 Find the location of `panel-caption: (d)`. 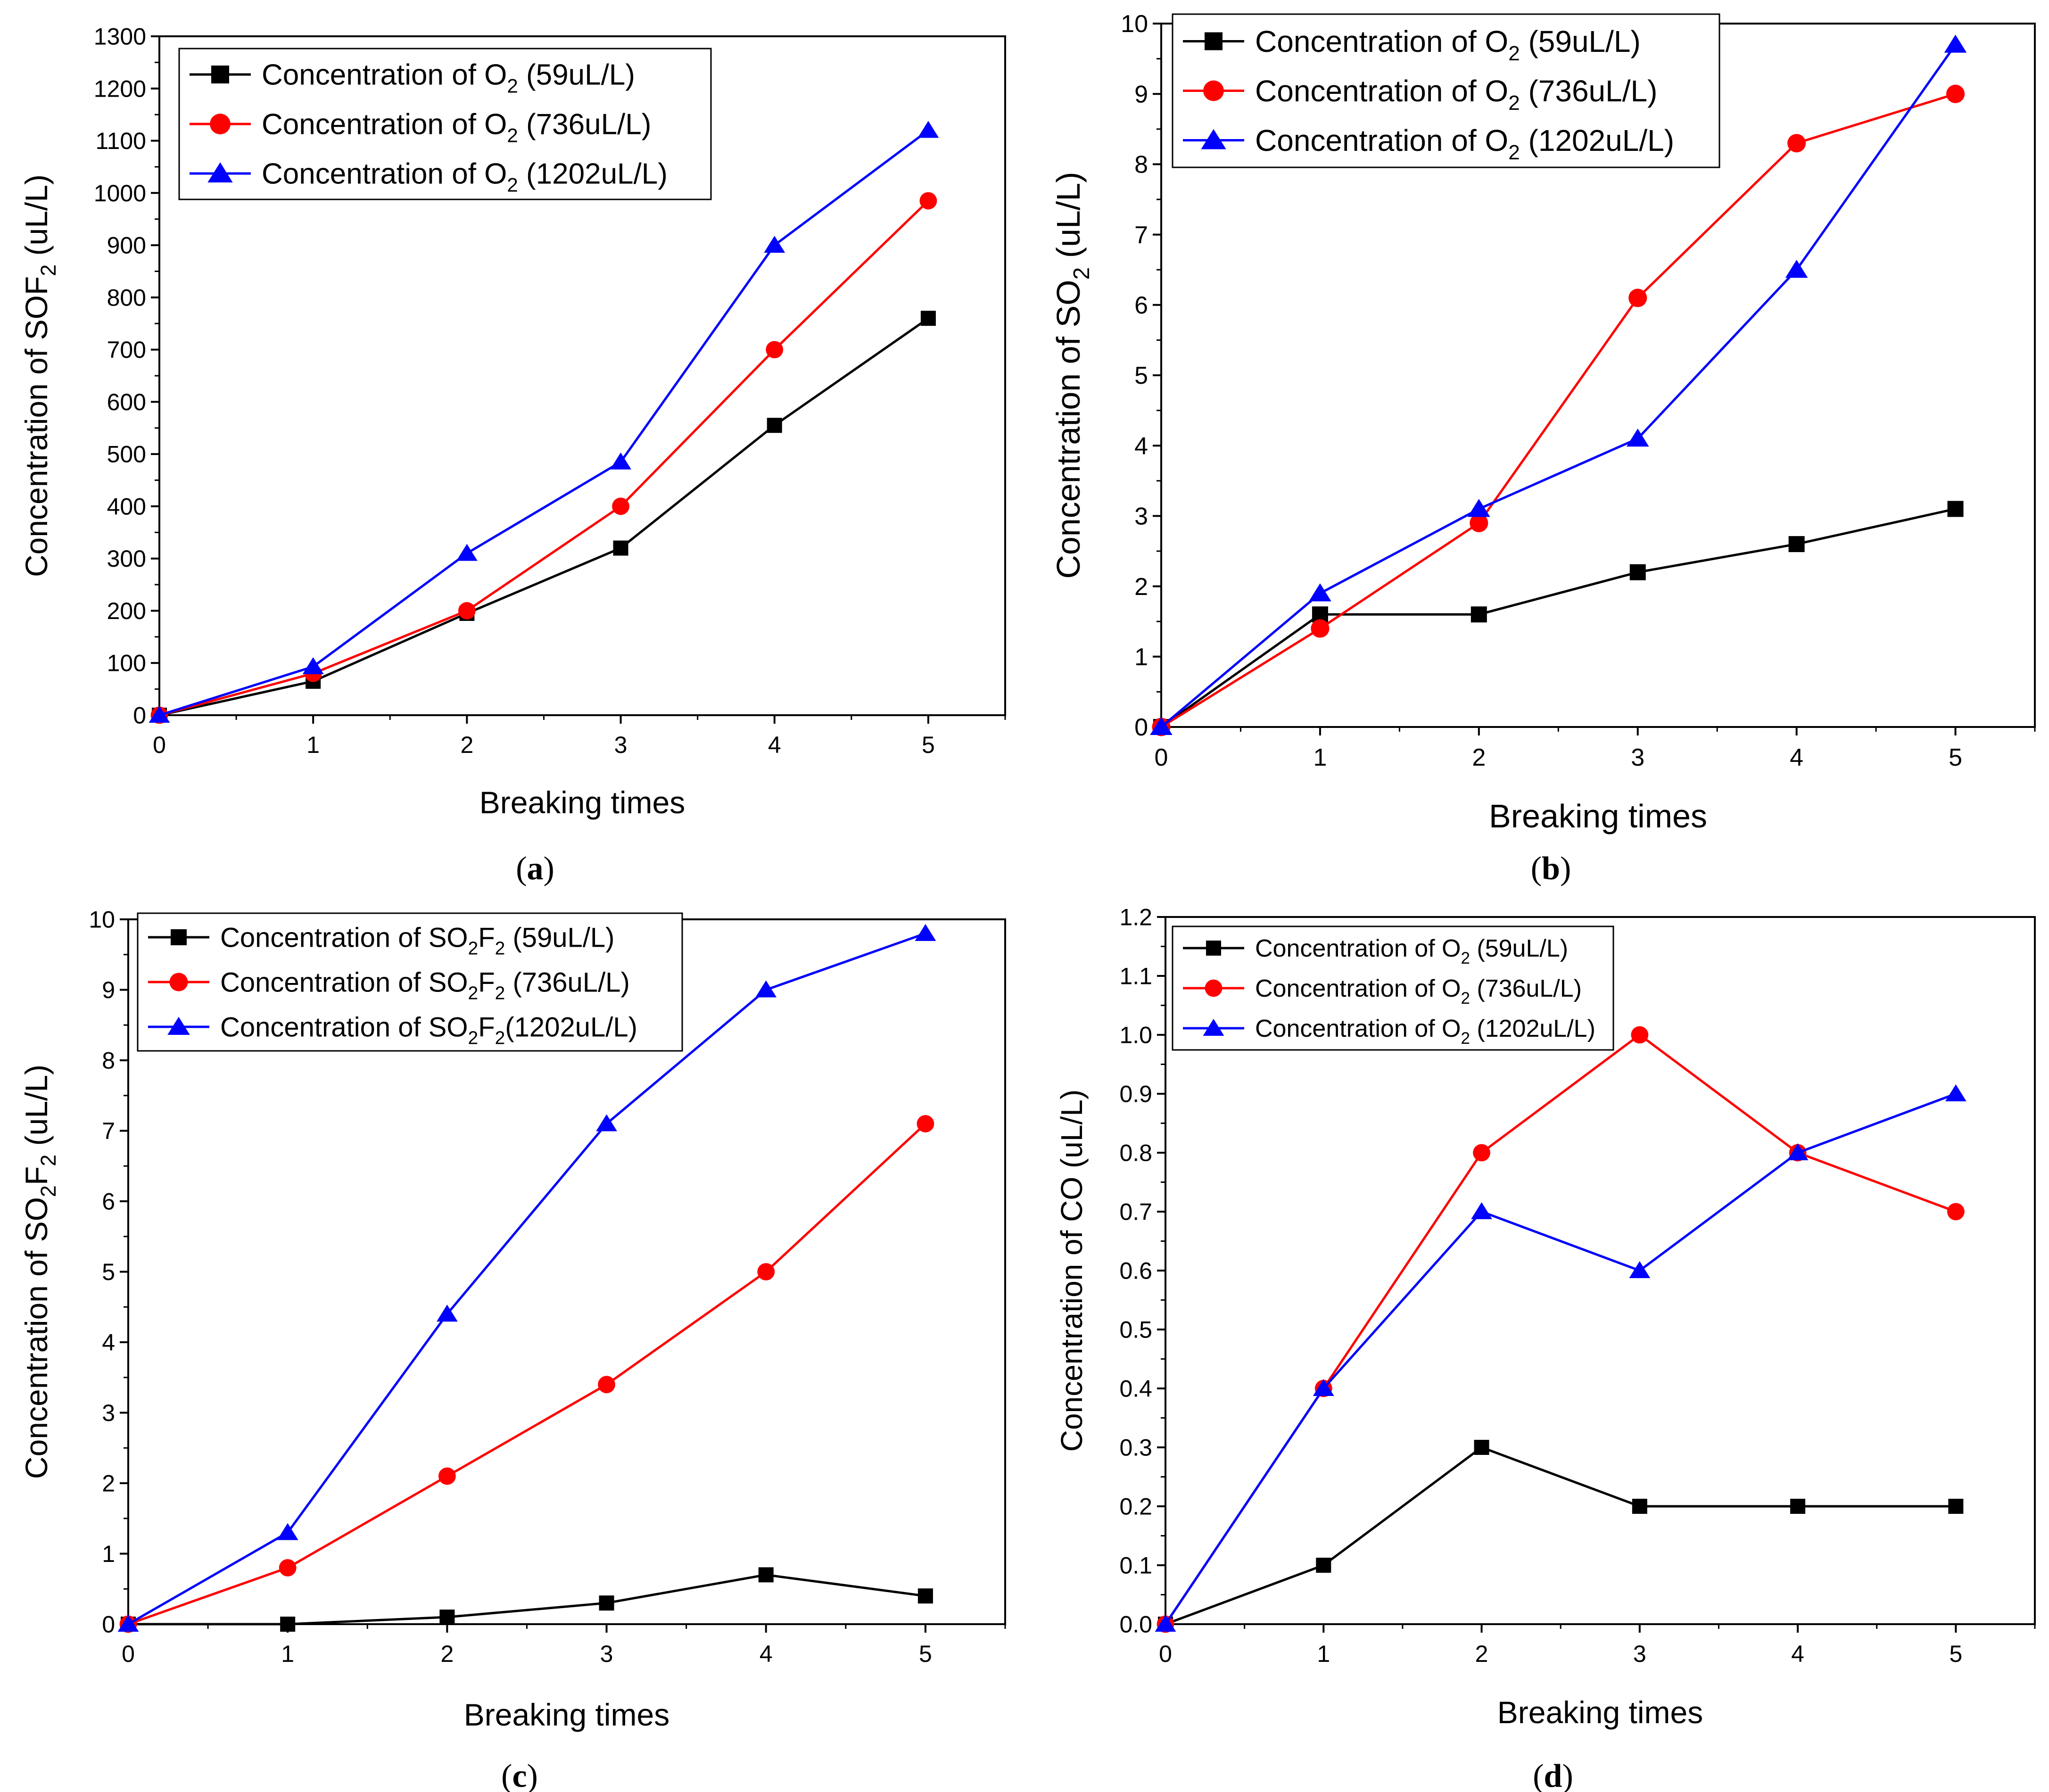

panel-caption: (d) is located at coordinates (1553, 1775).